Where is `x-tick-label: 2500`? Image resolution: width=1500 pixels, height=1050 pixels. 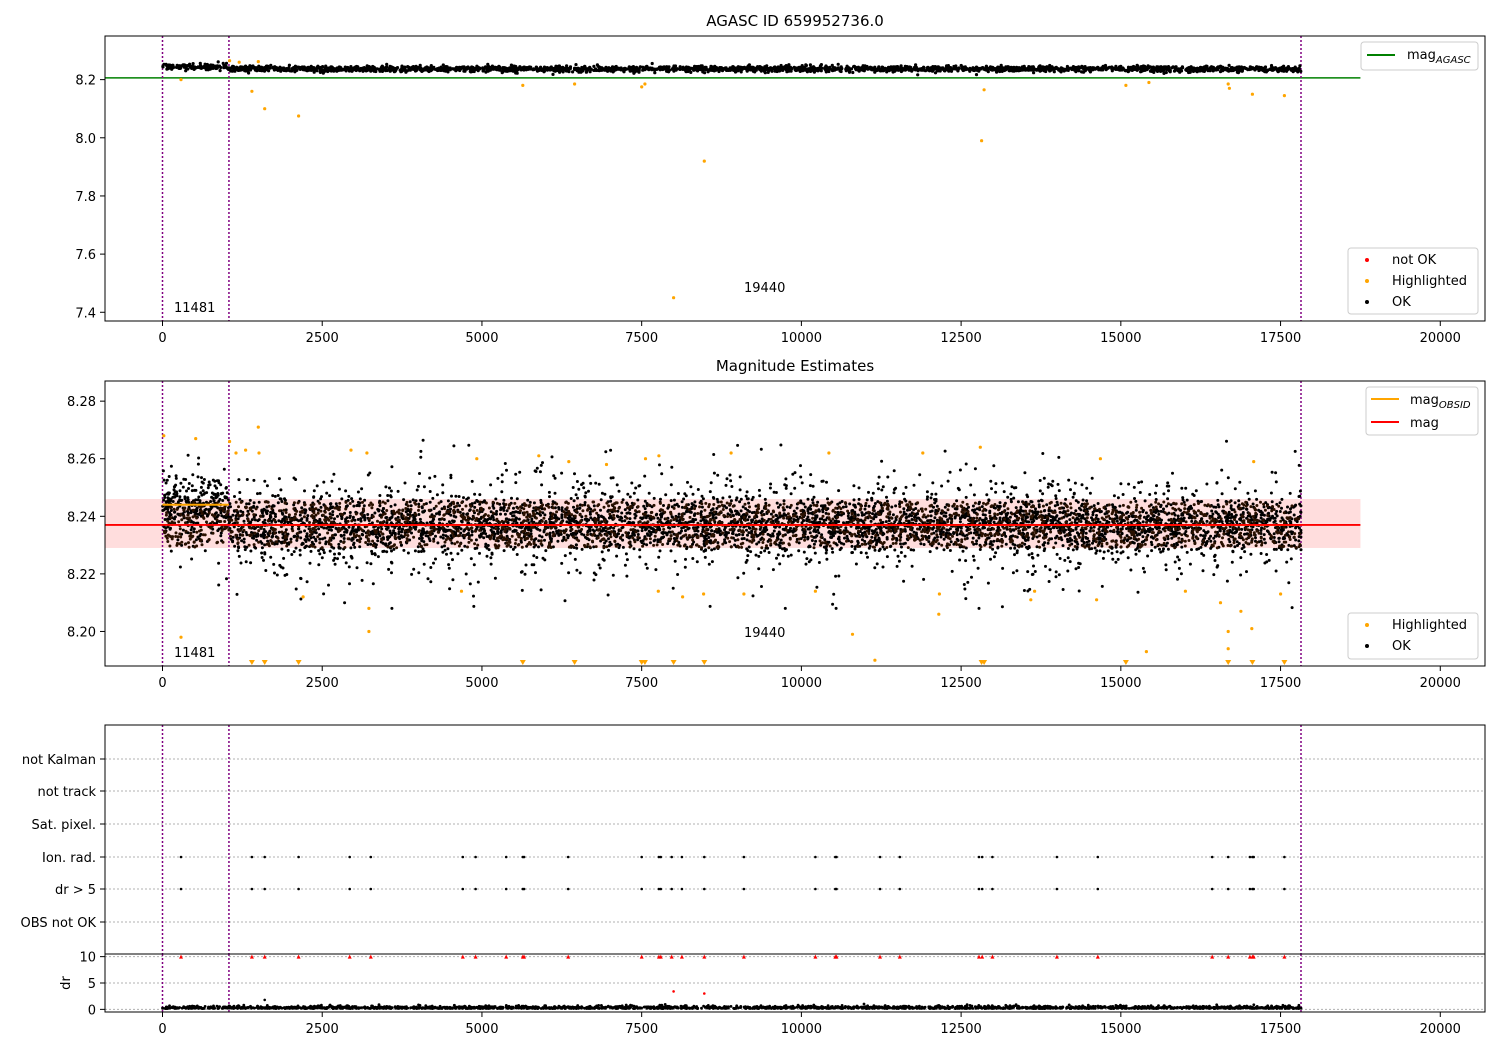 x-tick-label: 2500 is located at coordinates (322, 338).